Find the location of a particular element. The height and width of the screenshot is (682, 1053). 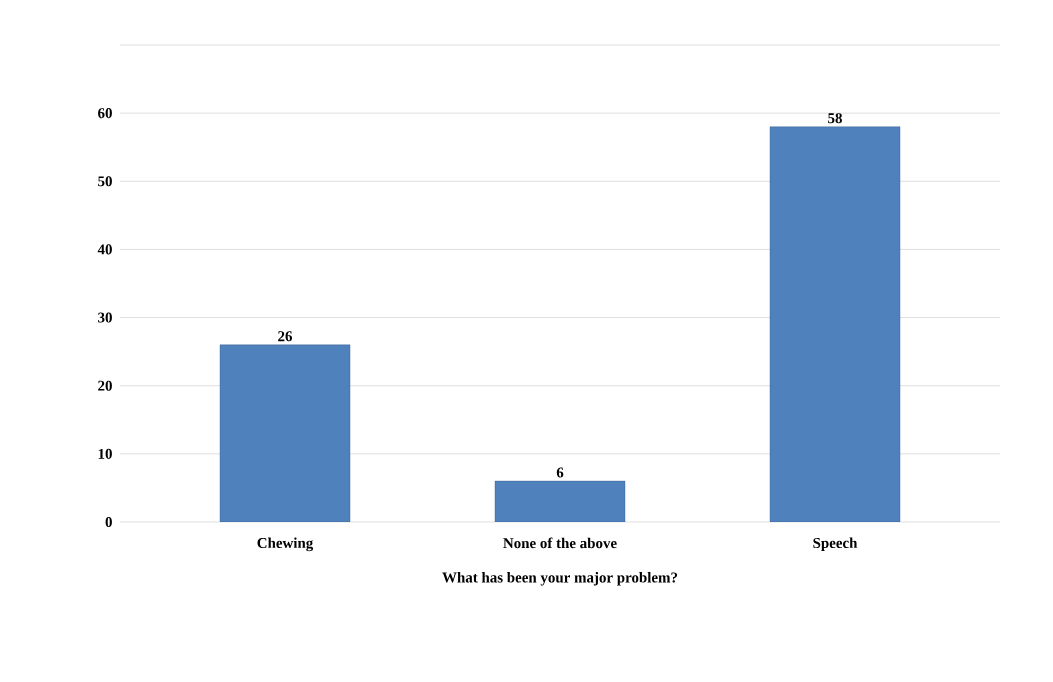

x-tick-label: None of the above is located at coordinates (560, 543).